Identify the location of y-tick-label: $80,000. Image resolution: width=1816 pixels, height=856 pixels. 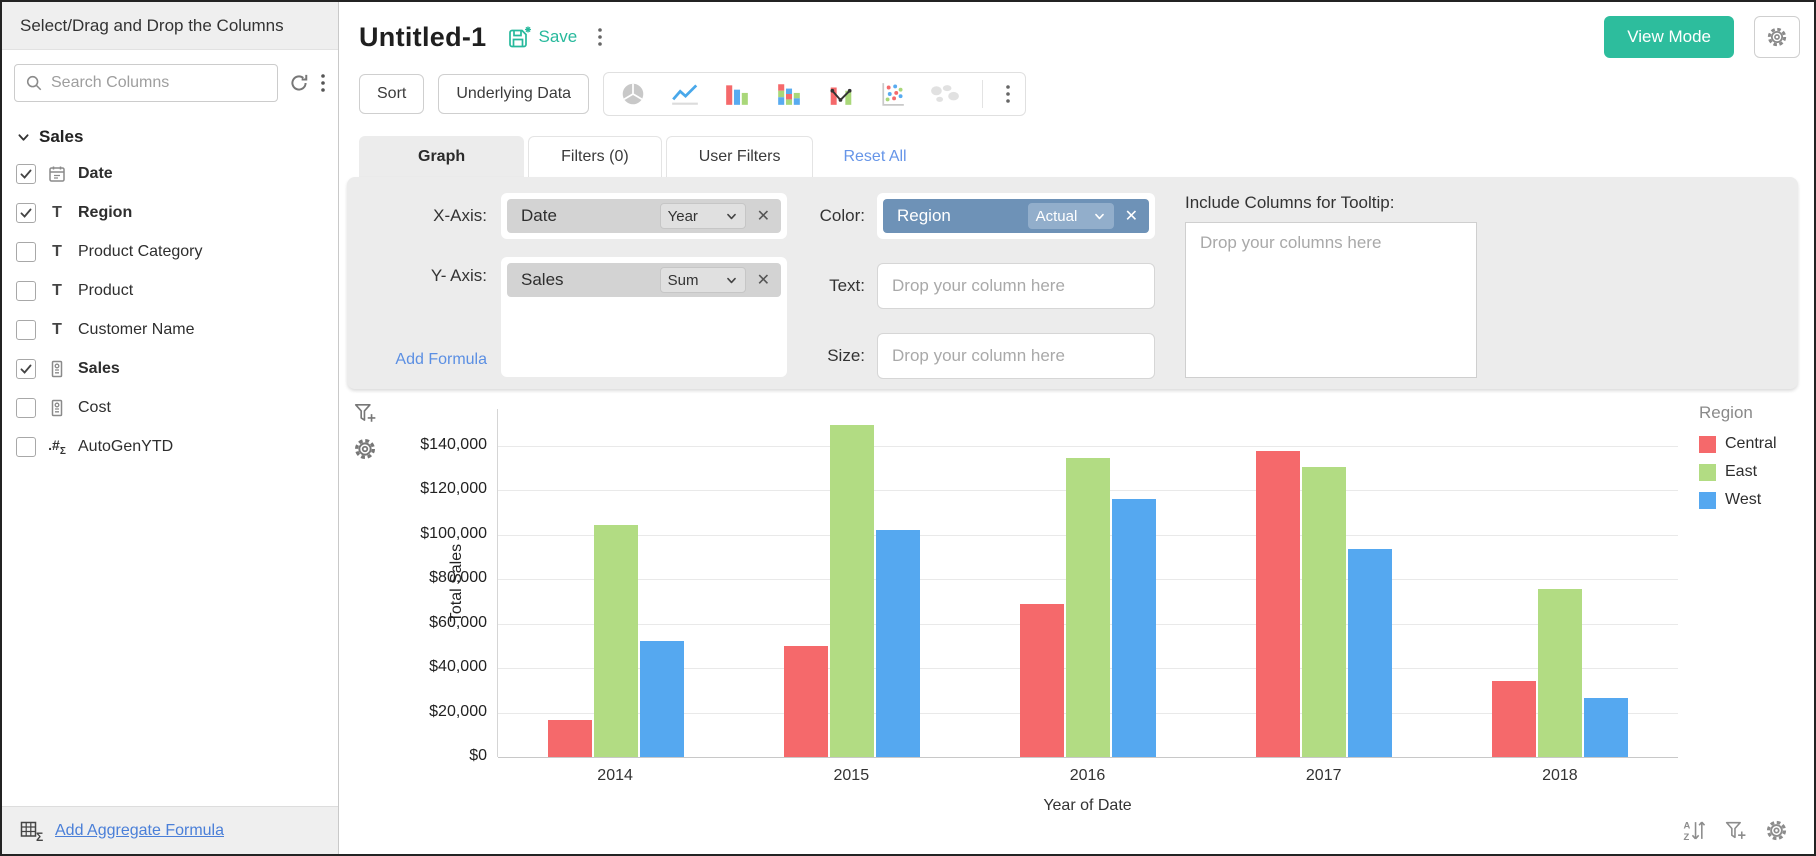
(458, 578).